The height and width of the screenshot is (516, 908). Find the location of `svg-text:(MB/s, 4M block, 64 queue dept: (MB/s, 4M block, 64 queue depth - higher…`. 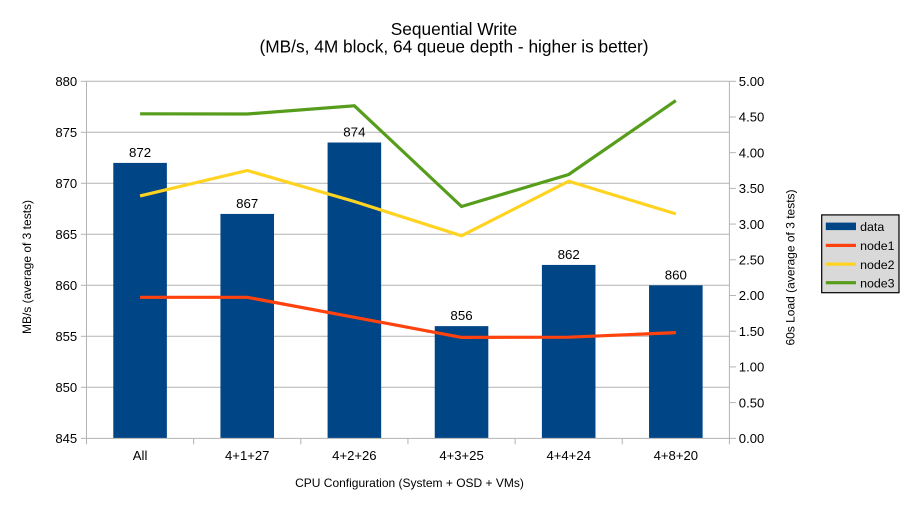

svg-text:(MB/s, 4M block, 64 queue dept: (MB/s, 4M block, 64 queue depth - higher… is located at coordinates (453, 46).